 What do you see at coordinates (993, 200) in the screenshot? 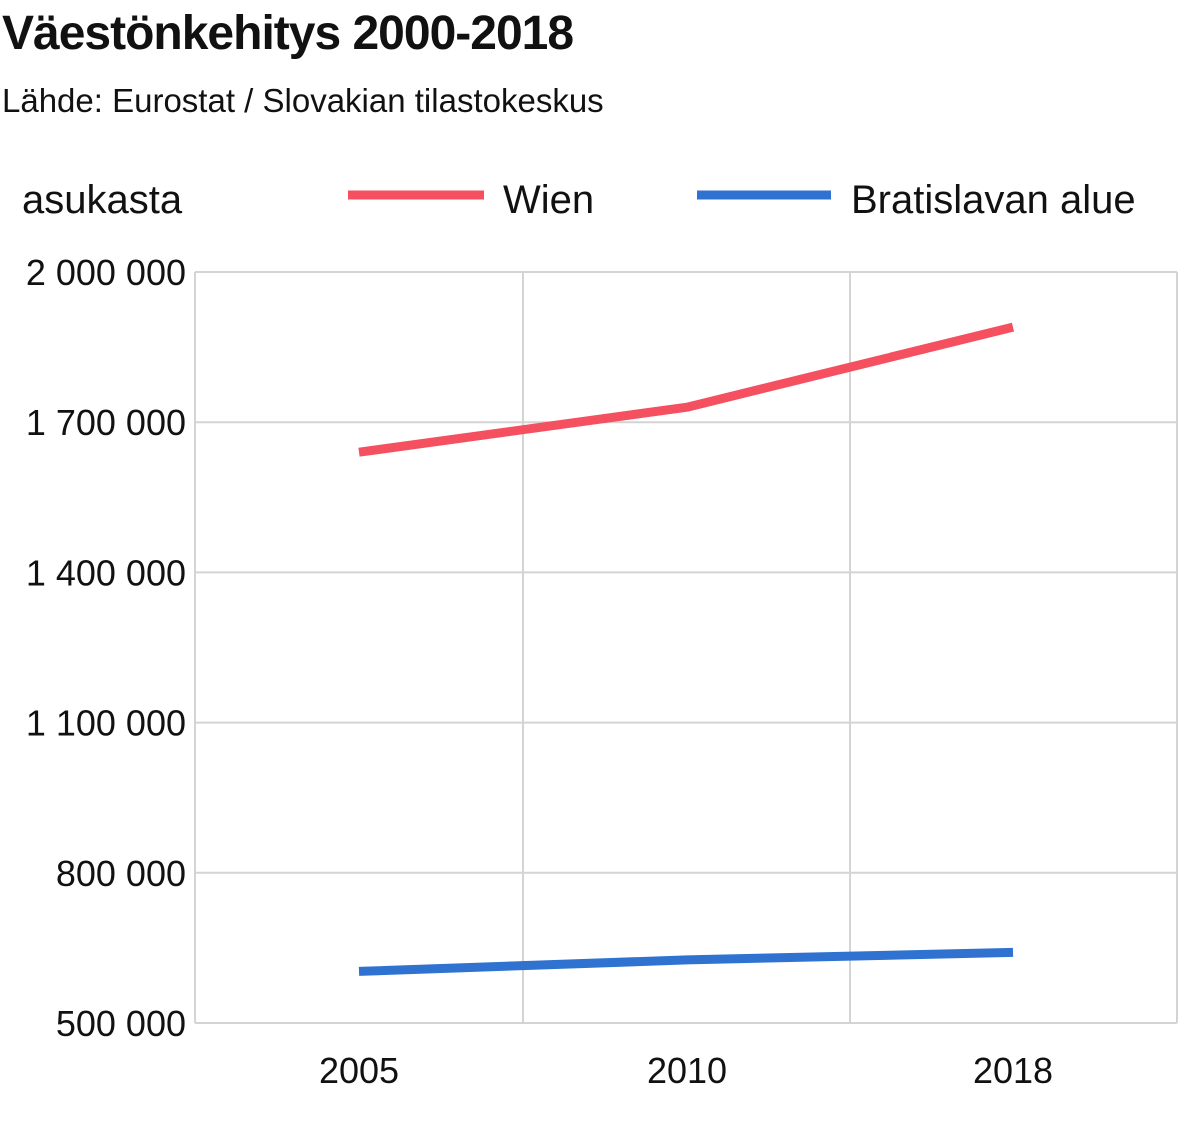
I see `legend-label: Bratislavan alue` at bounding box center [993, 200].